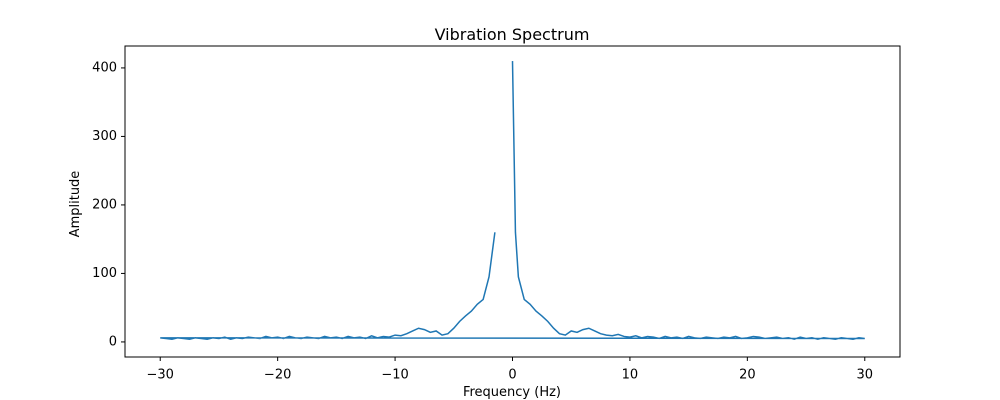 Image resolution: width=1000 pixels, height=400 pixels. I want to click on x-axis-label: Frequency (Hz), so click(512, 392).